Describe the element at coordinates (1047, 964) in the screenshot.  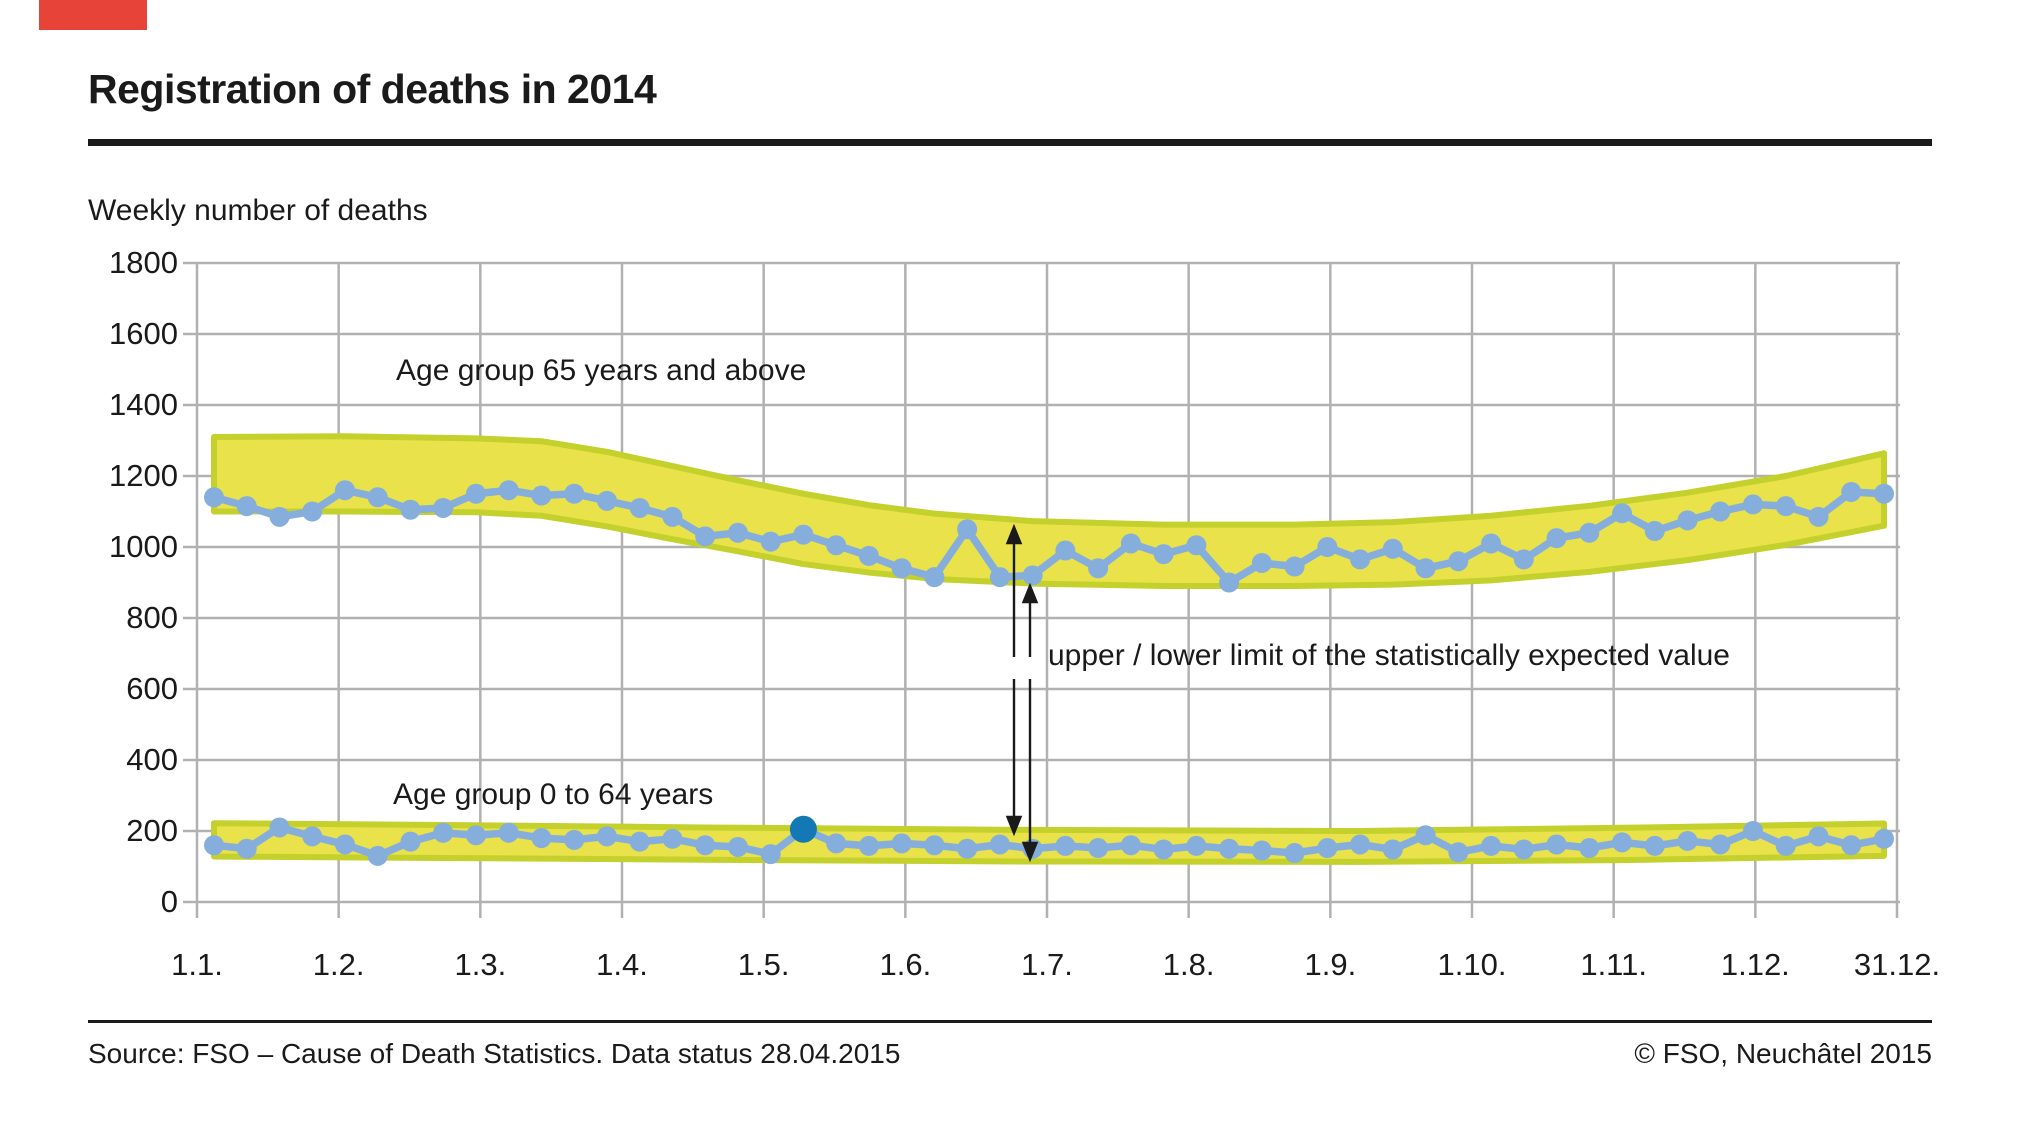
I see `x-axis-tick-label: 1.7.` at that location.